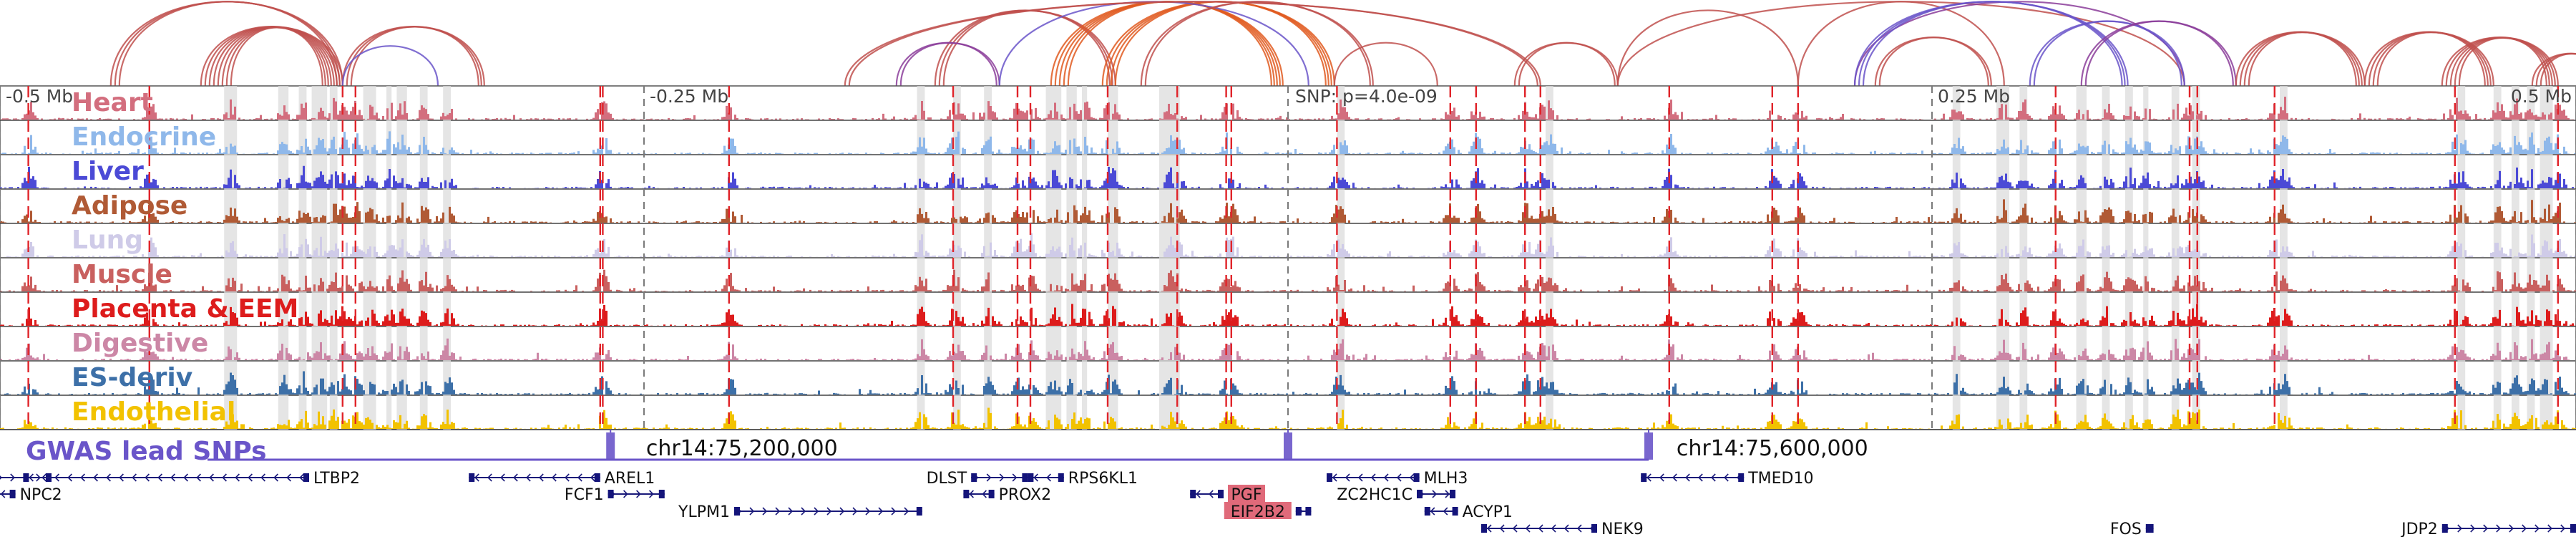  What do you see at coordinates (562, 479) in the screenshot?
I see `gene-arel1: AREL1` at bounding box center [562, 479].